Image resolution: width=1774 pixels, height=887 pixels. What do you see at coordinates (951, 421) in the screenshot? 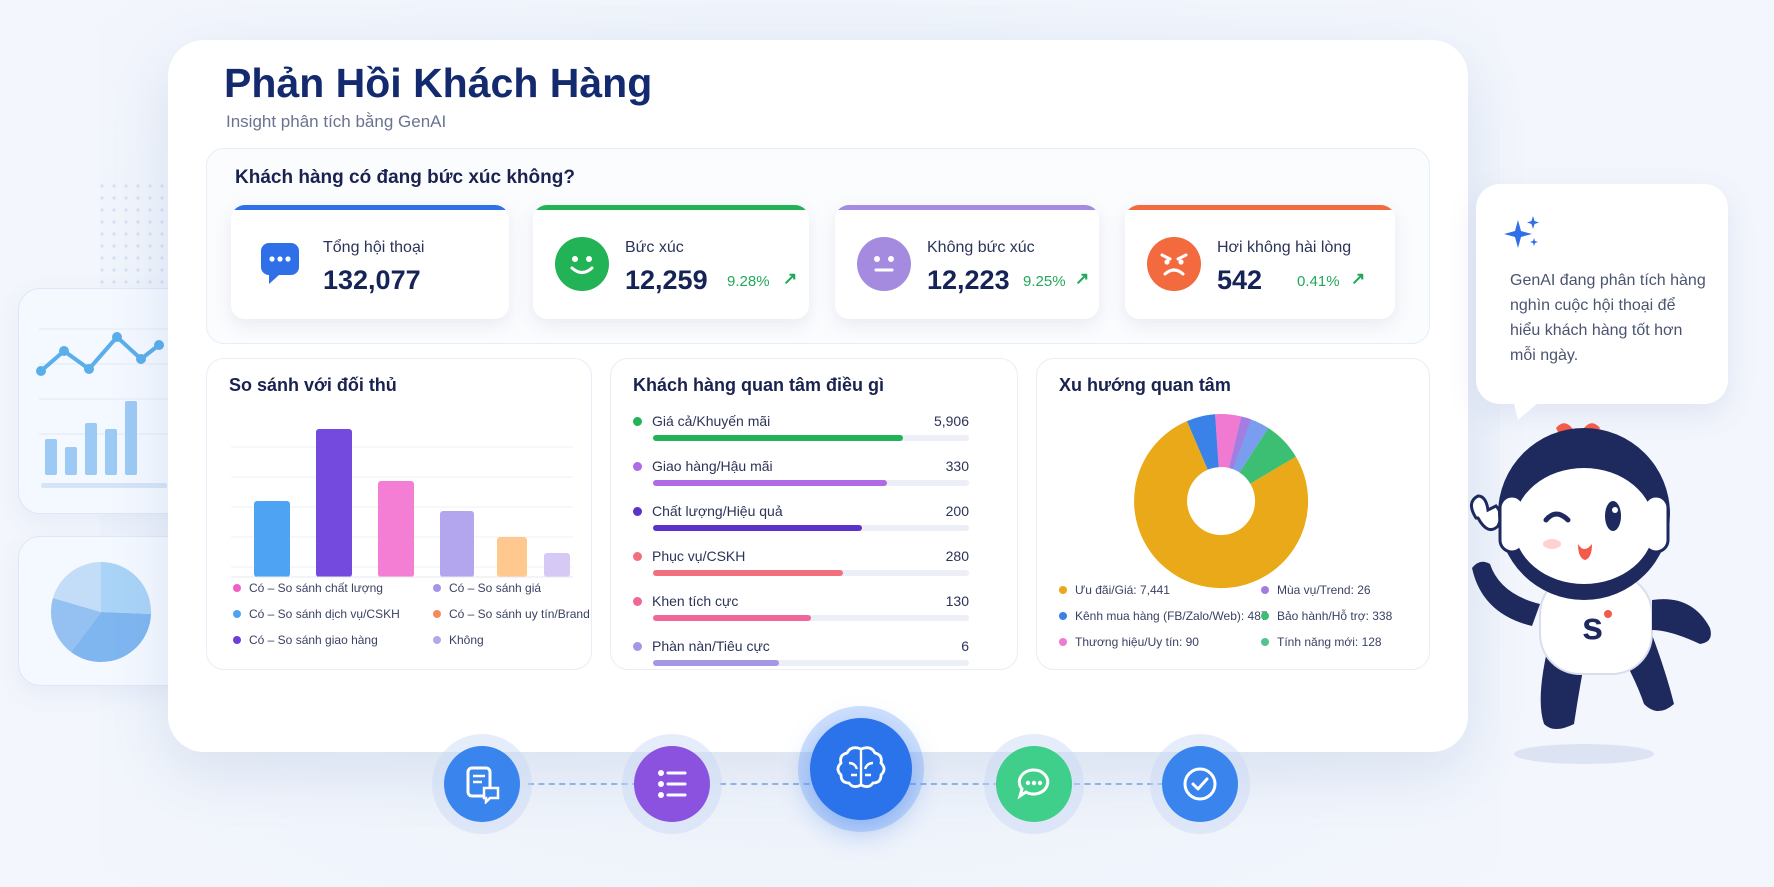
I see `concern-count: 5,906` at bounding box center [951, 421].